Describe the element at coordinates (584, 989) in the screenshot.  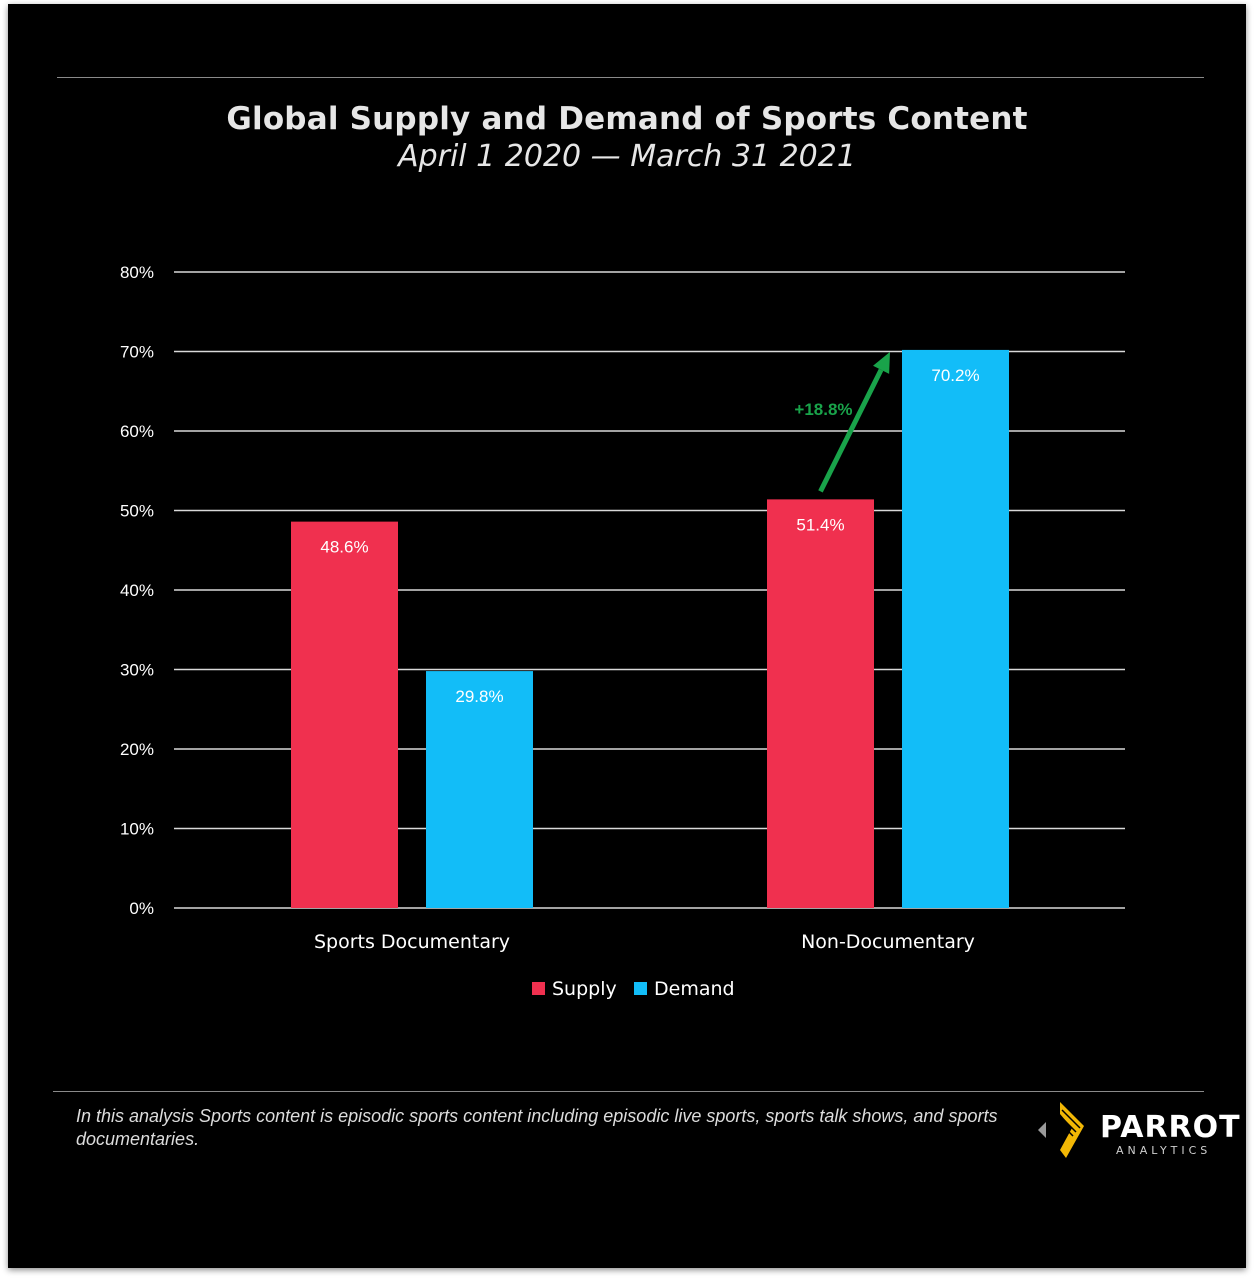
I see `legend-label: Supply` at that location.